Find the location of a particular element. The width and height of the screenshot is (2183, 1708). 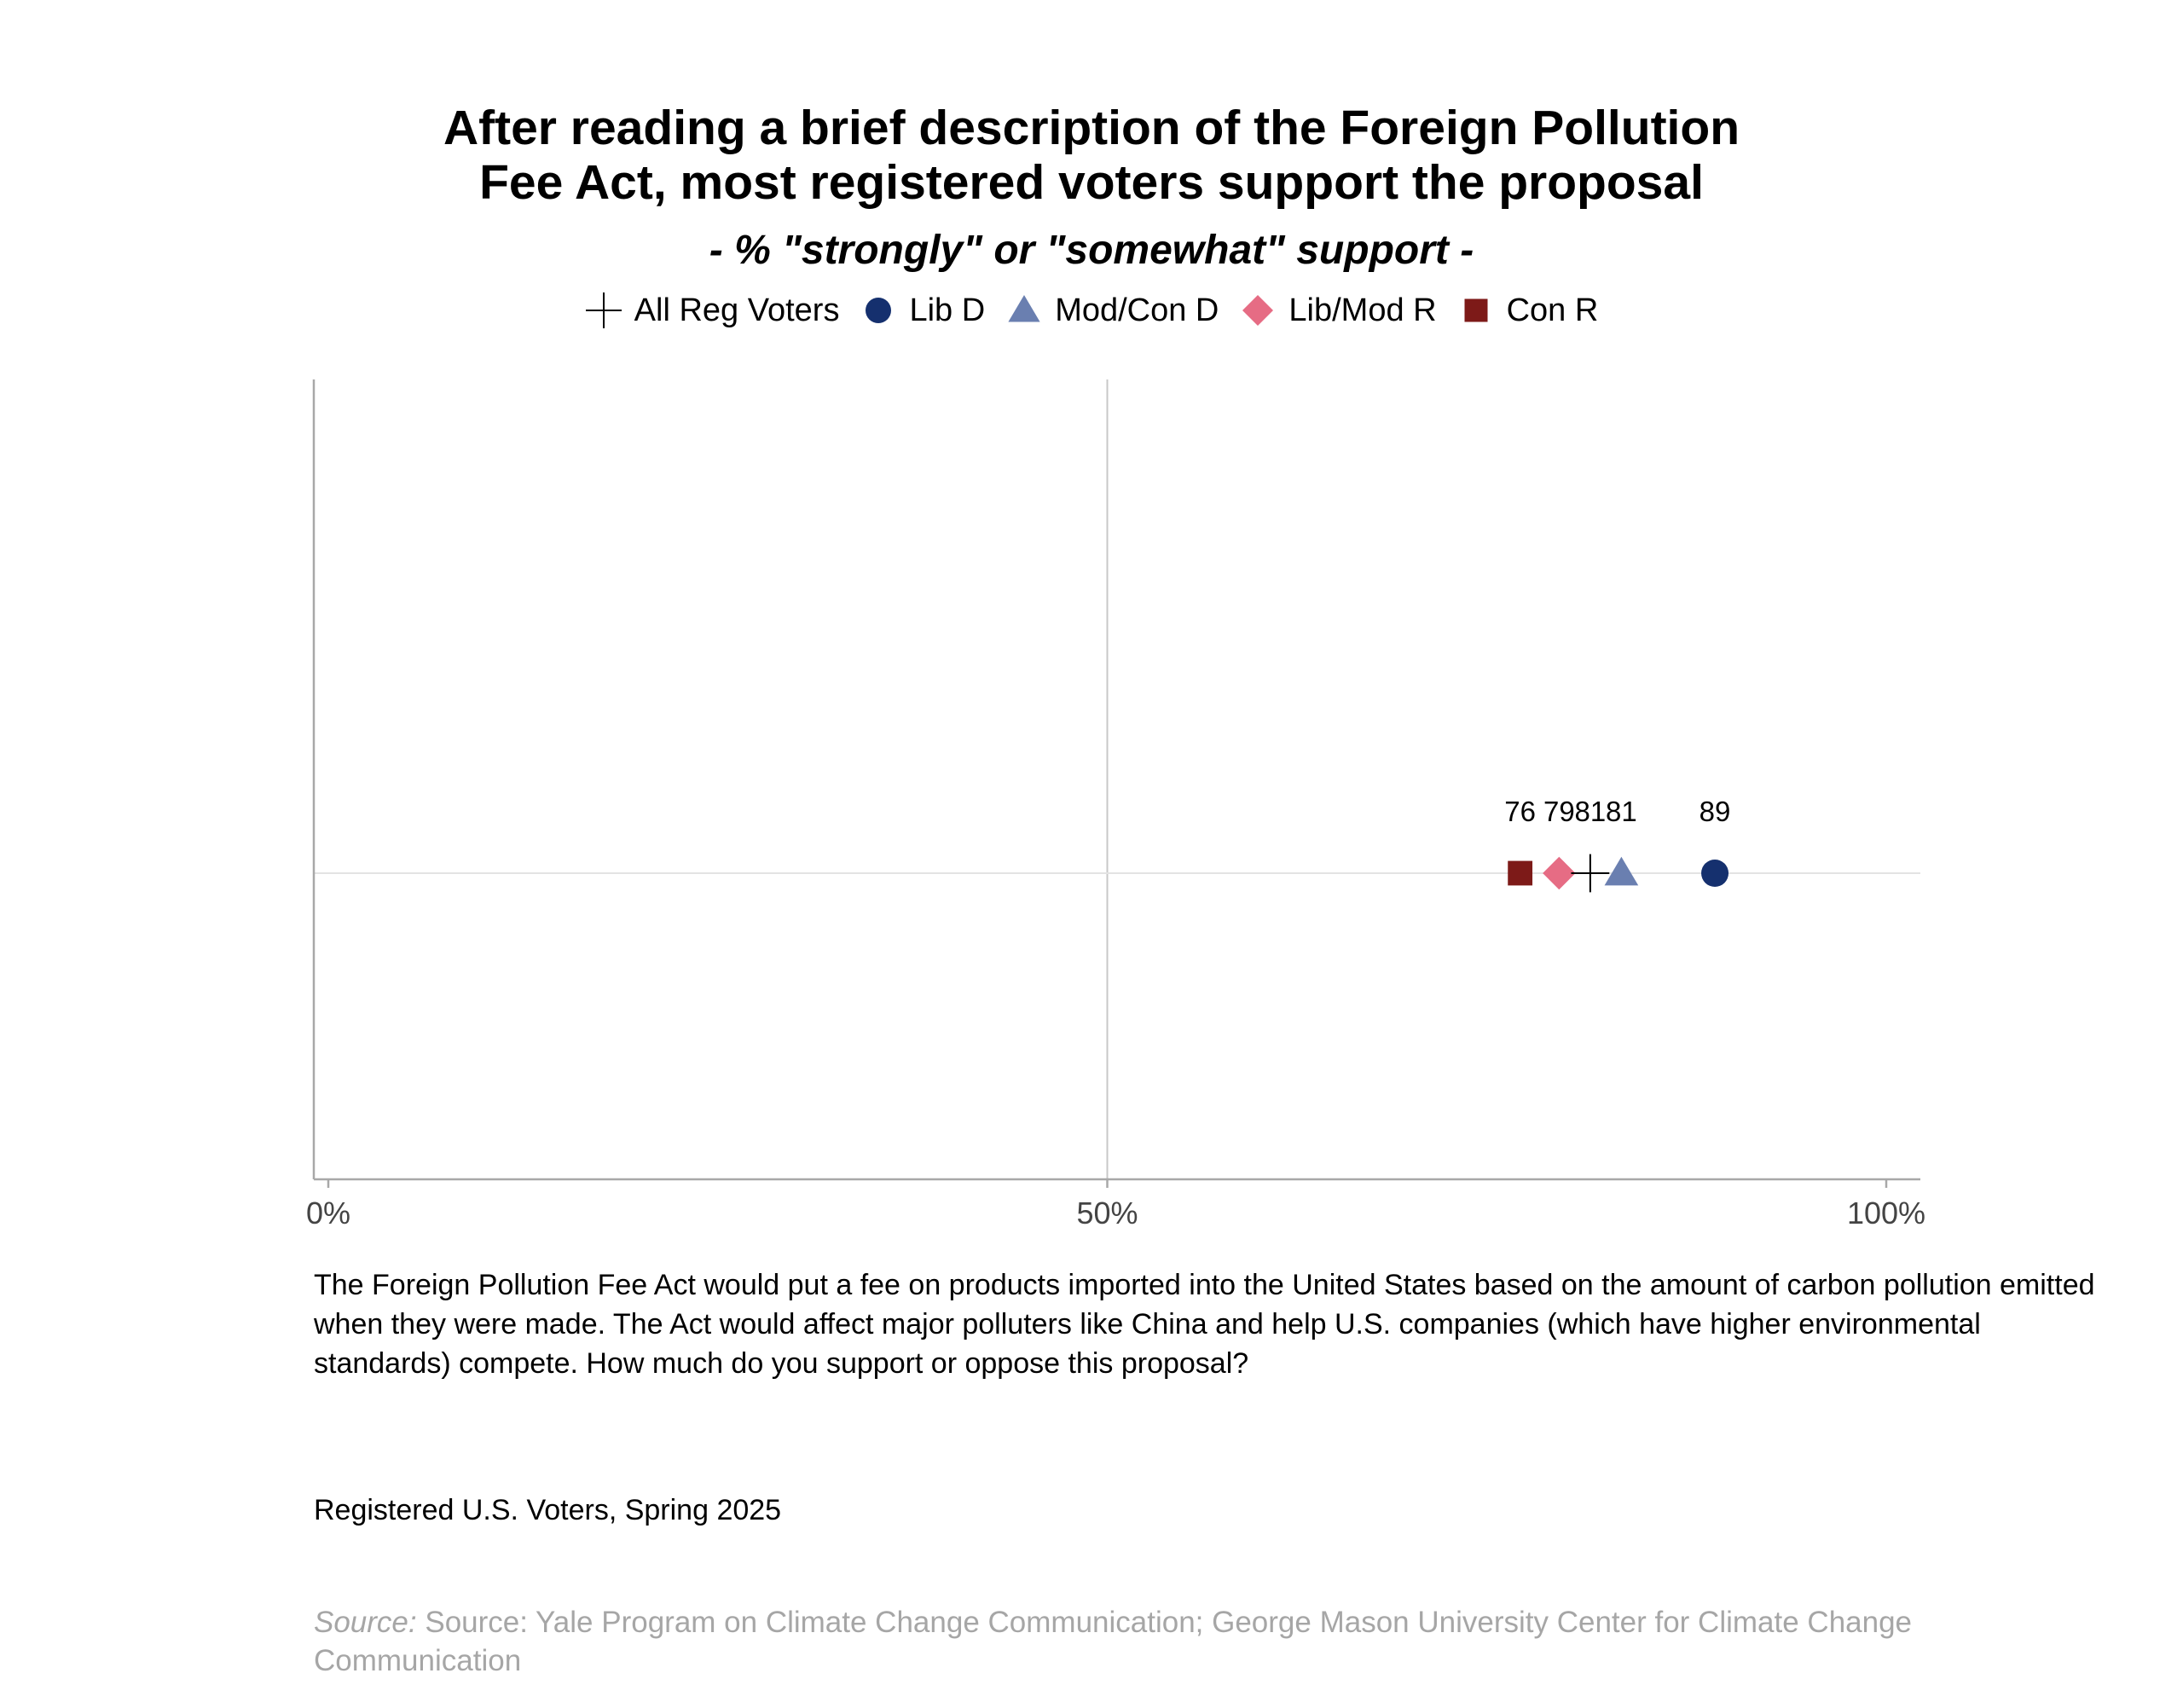

legend-item: Con R is located at coordinates (1528, 310).